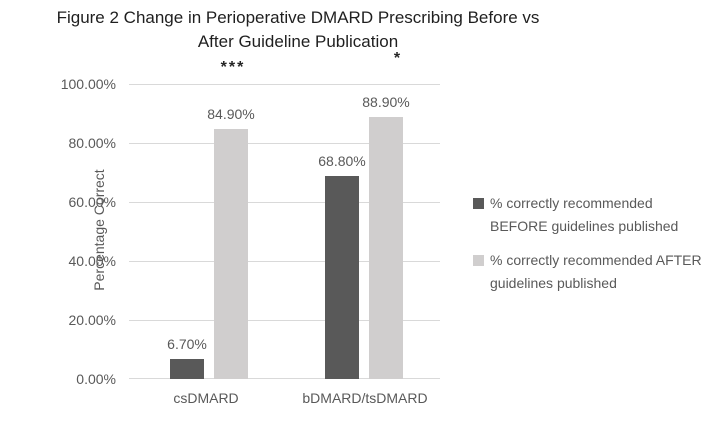 The width and height of the screenshot is (710, 424). What do you see at coordinates (206, 398) in the screenshot?
I see `x-category-csdmard: csDMARD` at bounding box center [206, 398].